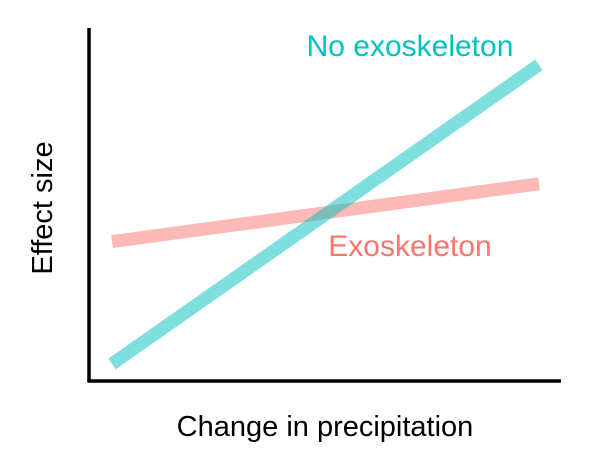  Describe the element at coordinates (409, 246) in the screenshot. I see `series-label-exoskeleton: Exoskeleton` at that location.